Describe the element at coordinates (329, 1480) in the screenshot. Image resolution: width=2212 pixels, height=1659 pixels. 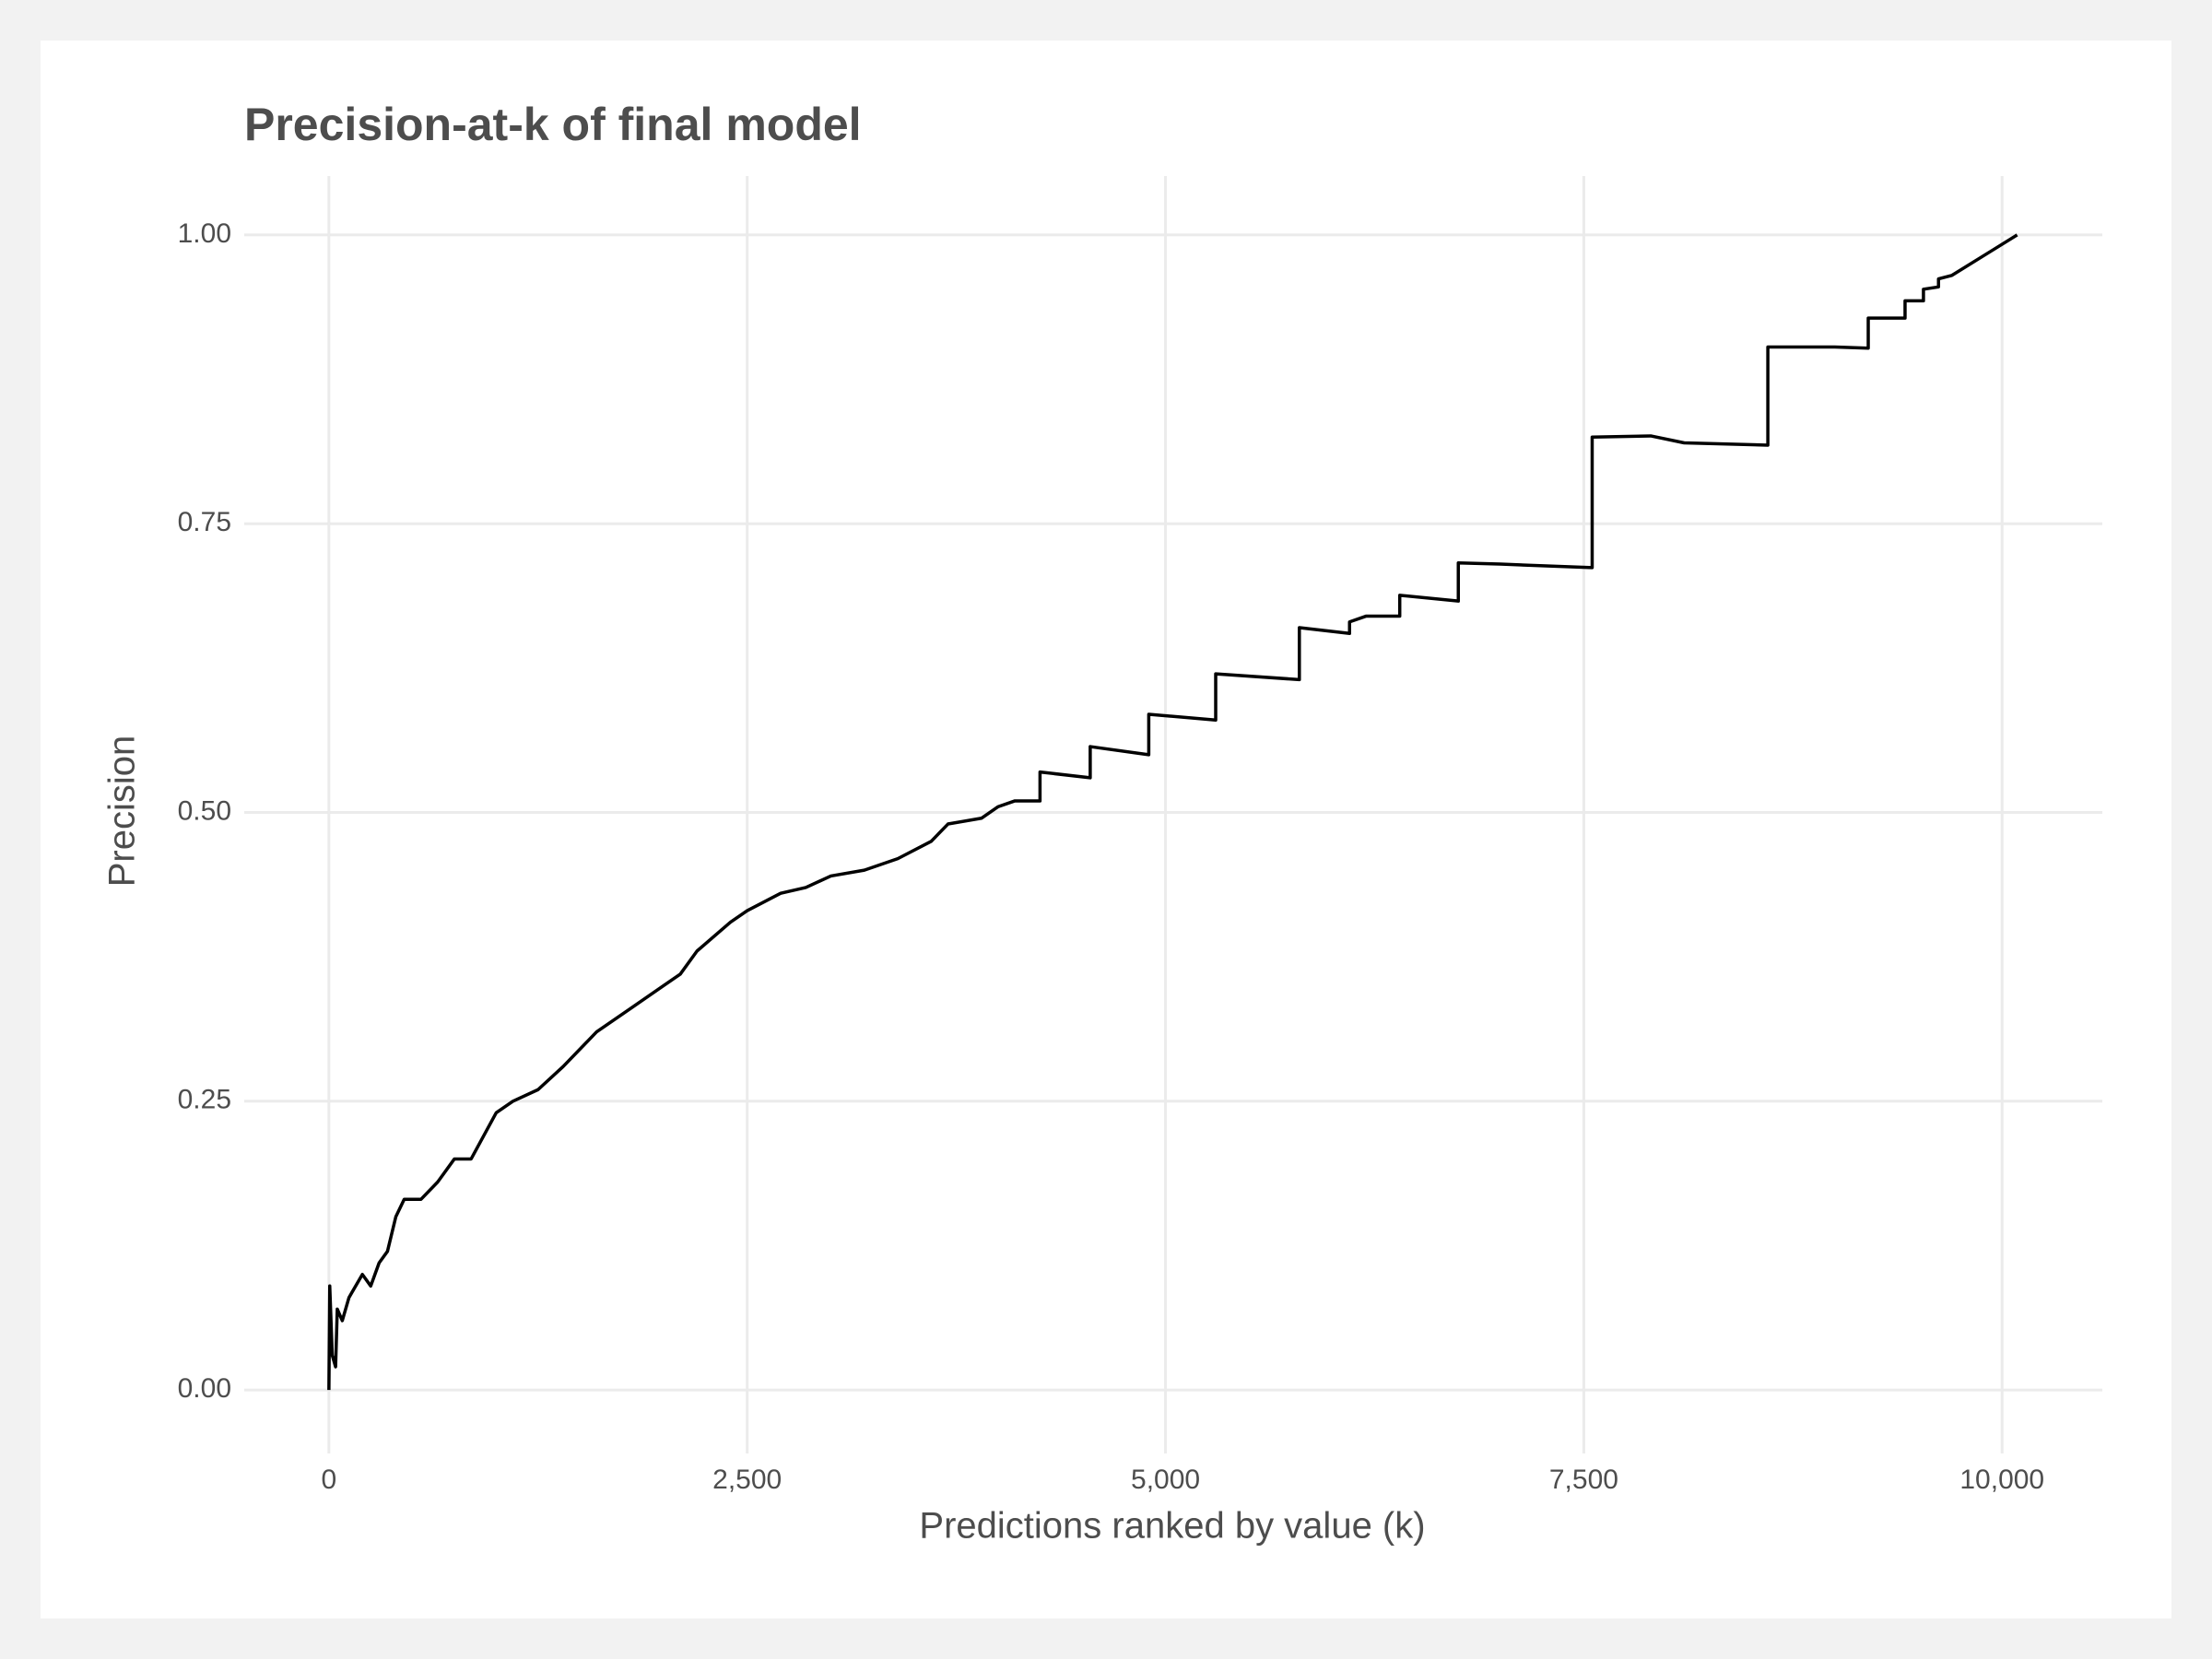
I see `x-tick-label: 0` at that location.